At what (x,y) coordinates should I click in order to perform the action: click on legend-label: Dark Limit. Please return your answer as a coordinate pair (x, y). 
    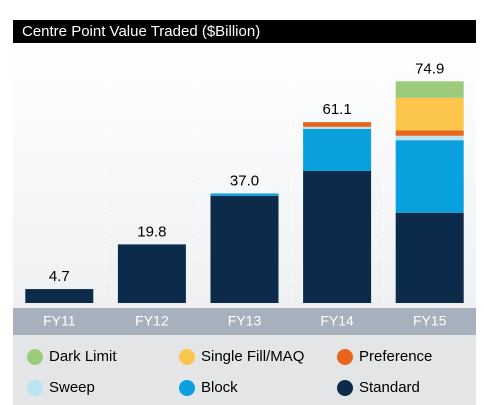
    Looking at the image, I should click on (83, 356).